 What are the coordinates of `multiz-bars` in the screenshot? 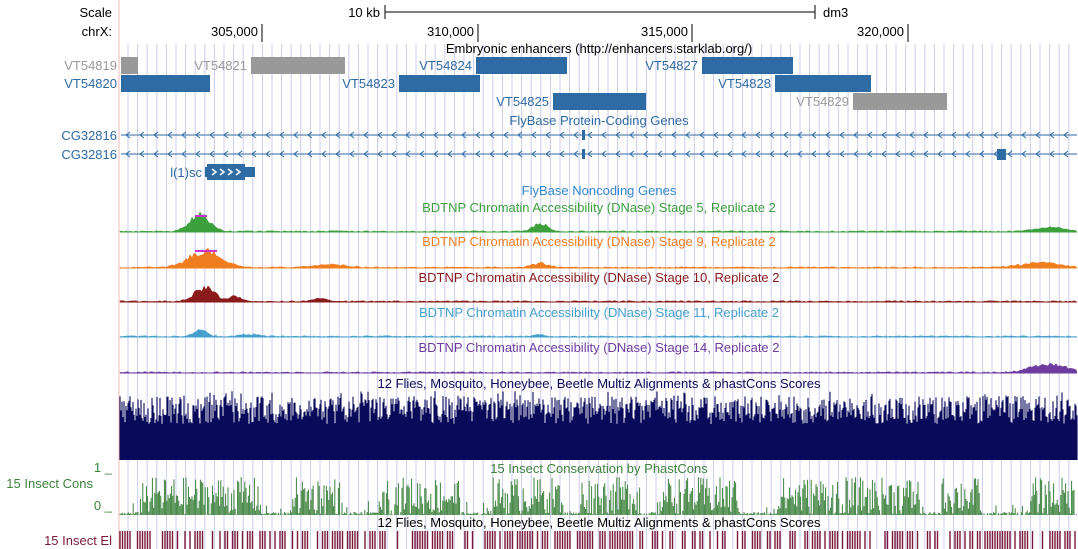 It's located at (598, 425).